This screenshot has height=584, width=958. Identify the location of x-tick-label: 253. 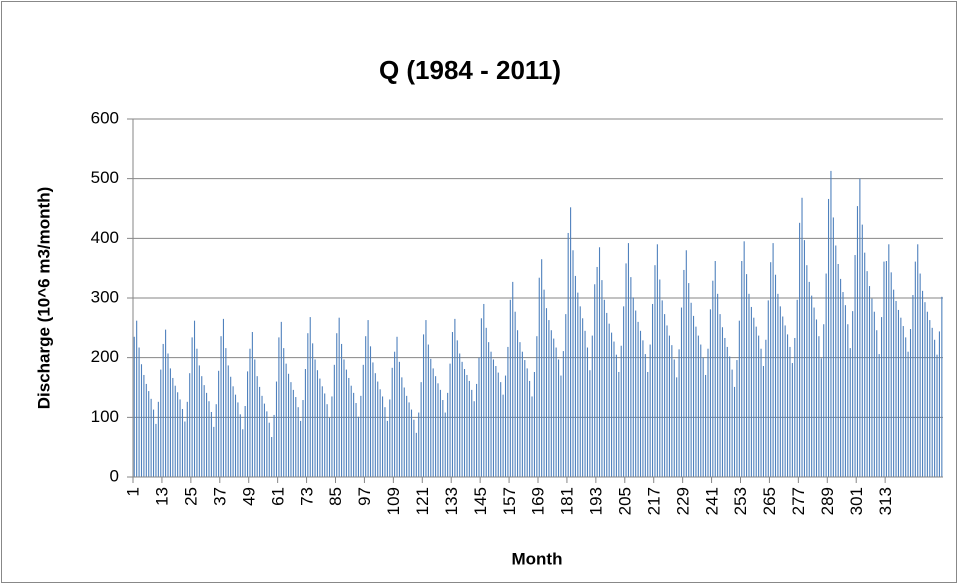
(740, 501).